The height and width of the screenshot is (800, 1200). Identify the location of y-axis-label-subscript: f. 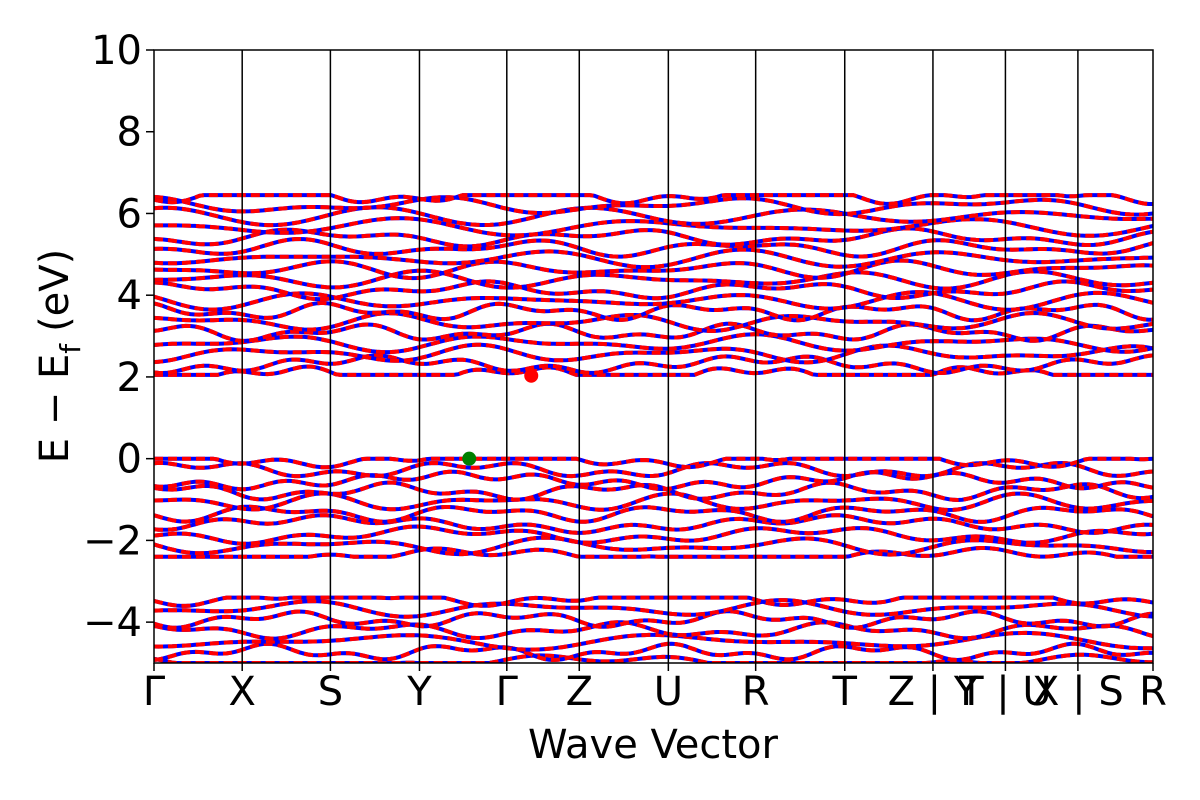
(70, 348).